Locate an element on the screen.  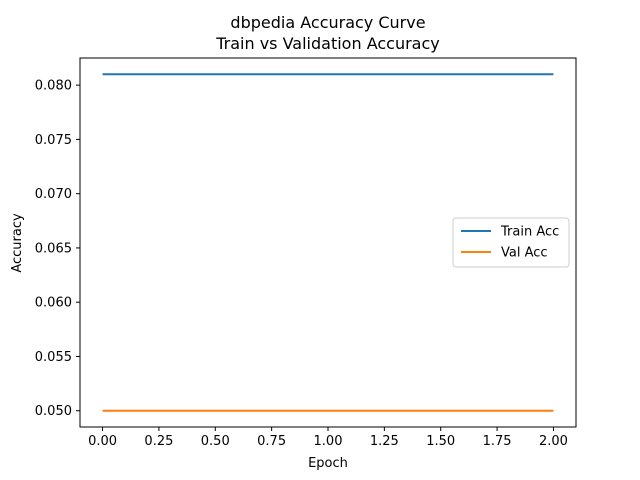
x-tick-label: 1.75 is located at coordinates (497, 441).